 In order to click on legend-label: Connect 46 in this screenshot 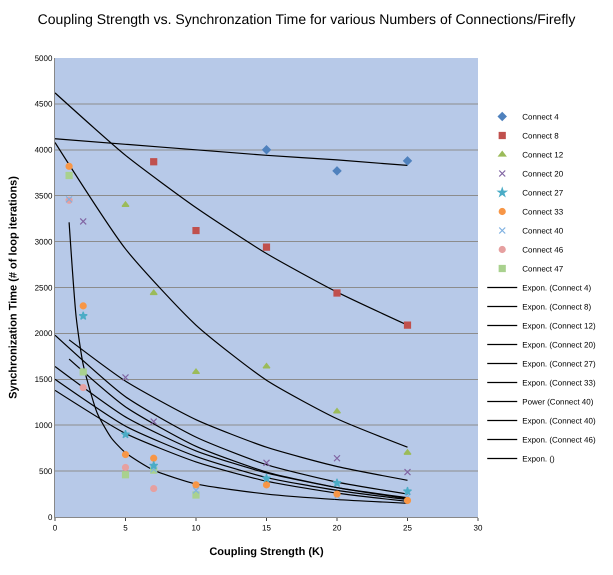, I will do `click(543, 250)`.